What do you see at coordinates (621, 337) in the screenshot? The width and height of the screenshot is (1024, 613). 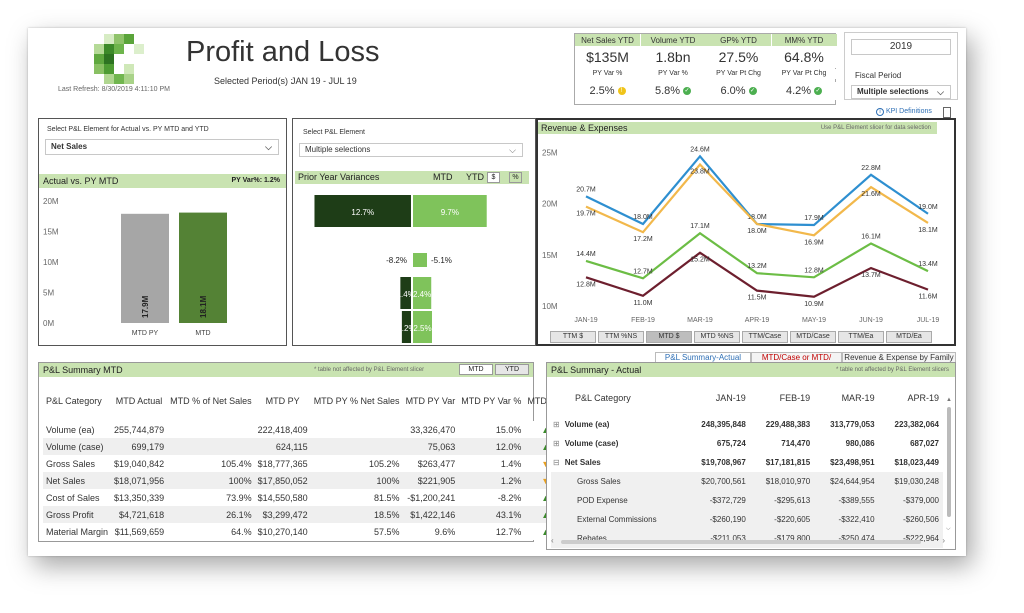 I see `metric-button-ttm-ns: TTM %NS` at bounding box center [621, 337].